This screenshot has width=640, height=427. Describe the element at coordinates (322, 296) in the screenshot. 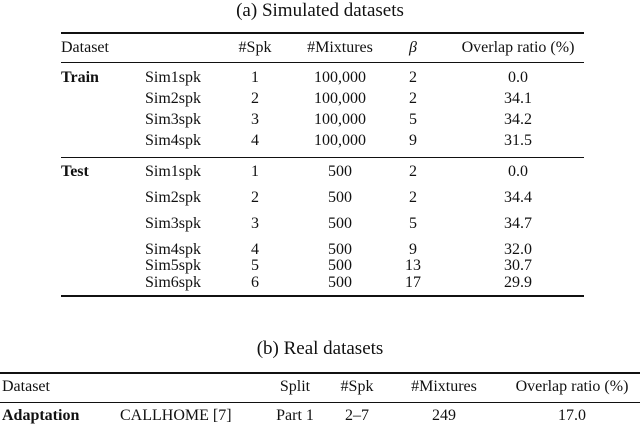

I see `bottom-rule` at that location.